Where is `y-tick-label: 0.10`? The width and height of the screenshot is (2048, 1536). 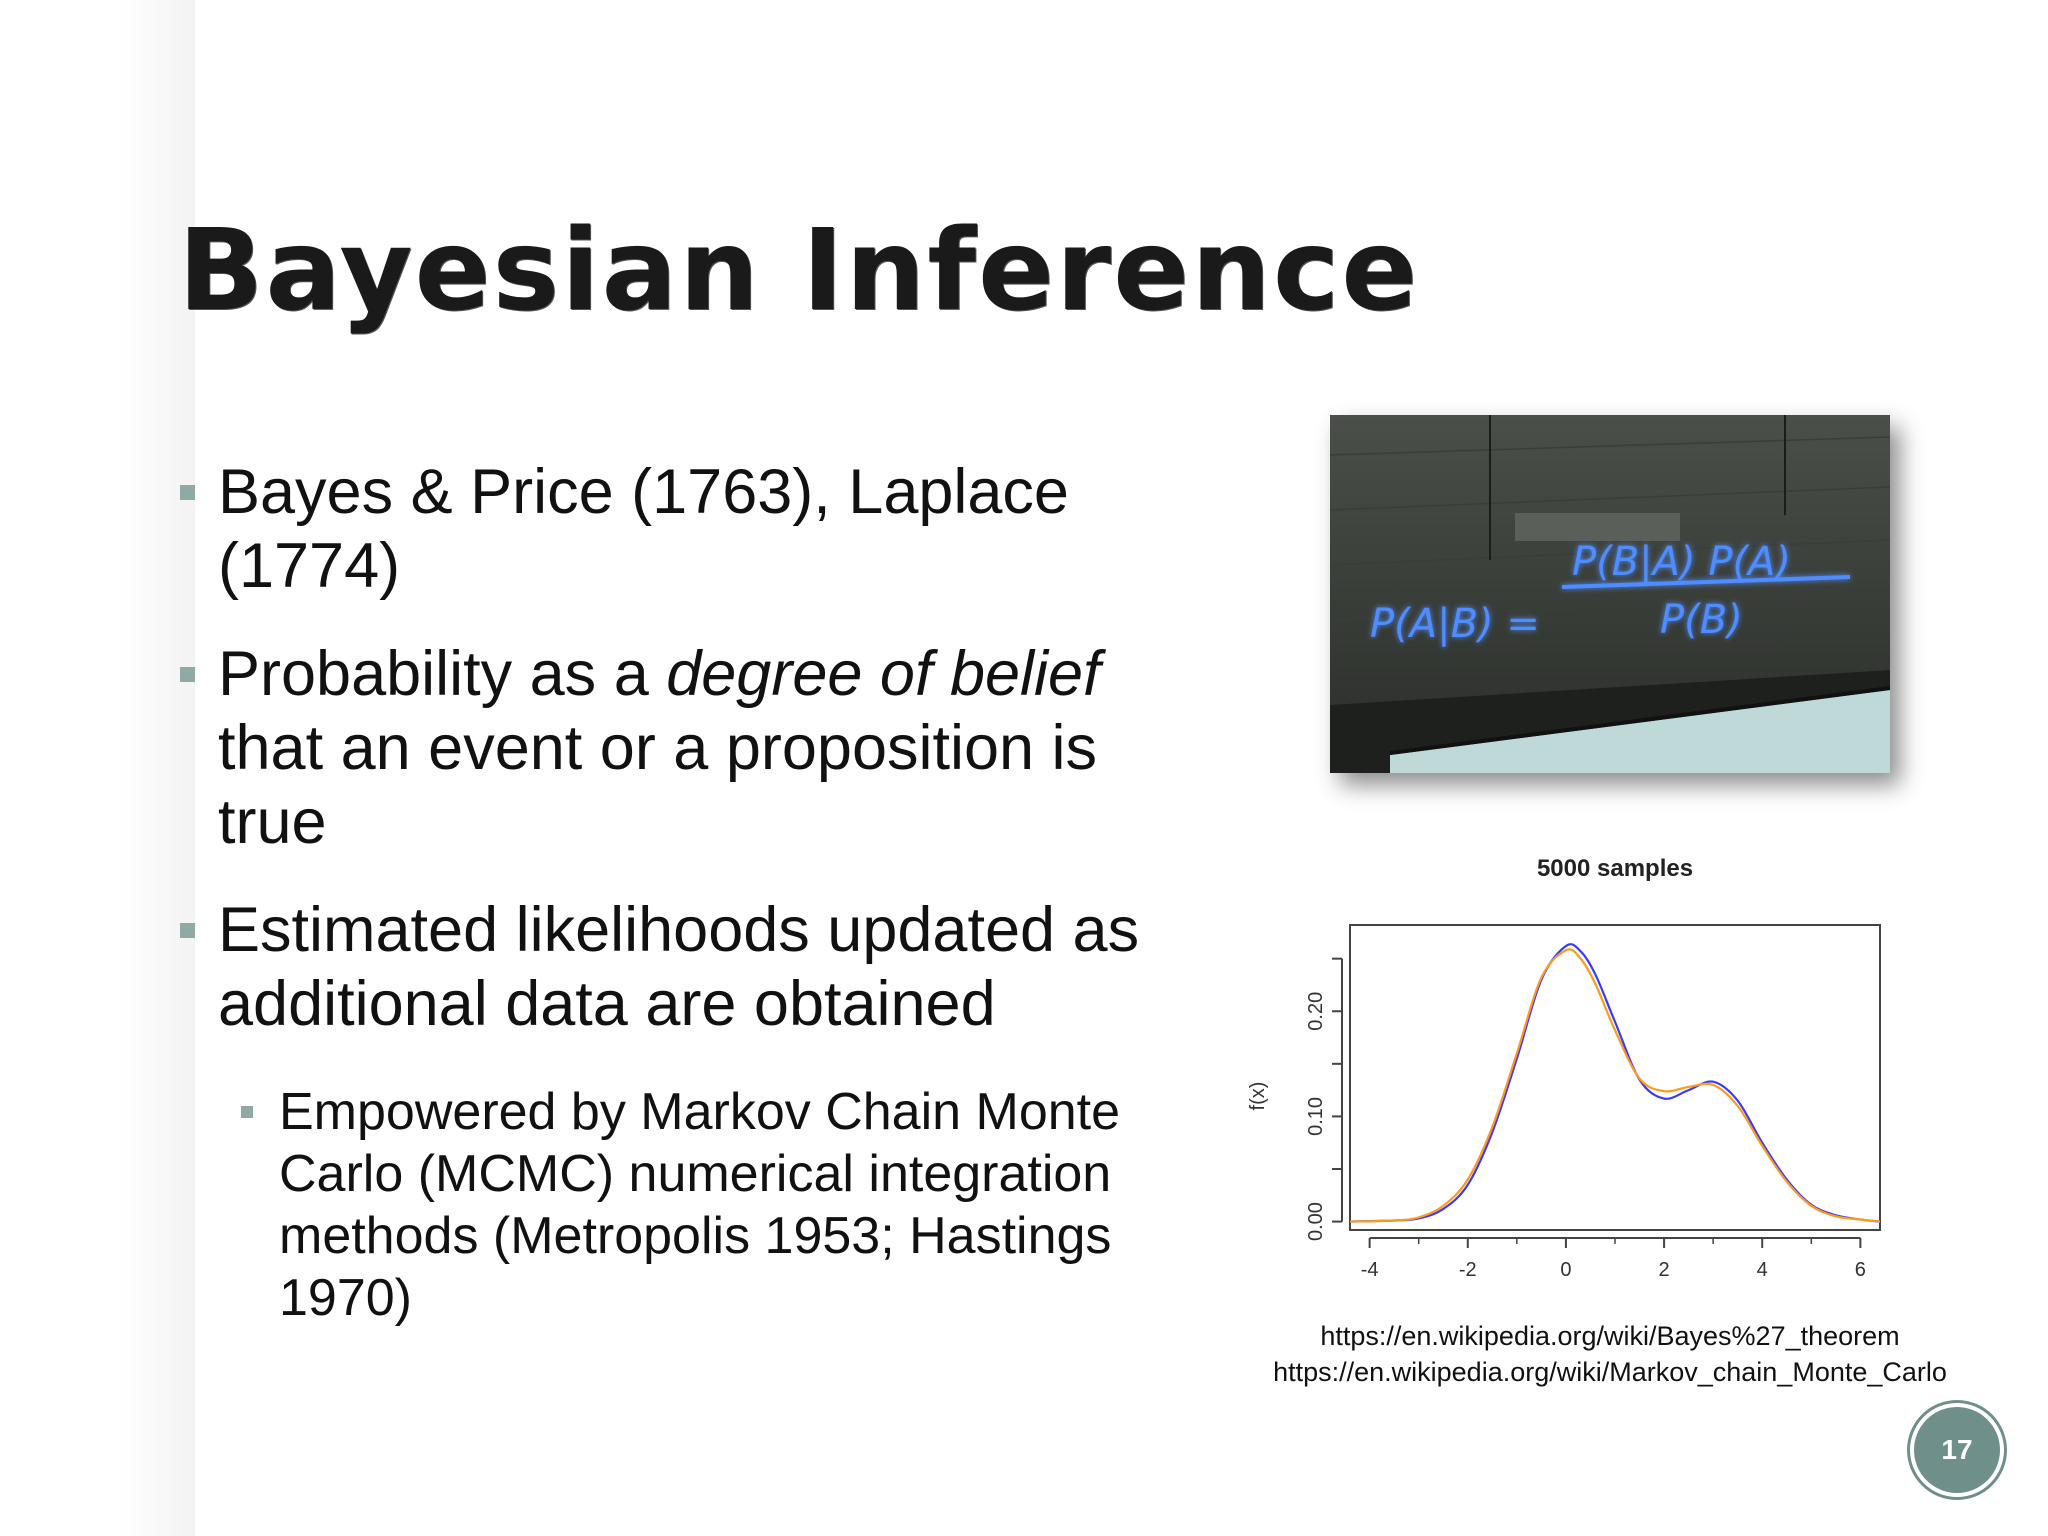
y-tick-label: 0.10 is located at coordinates (1316, 1116).